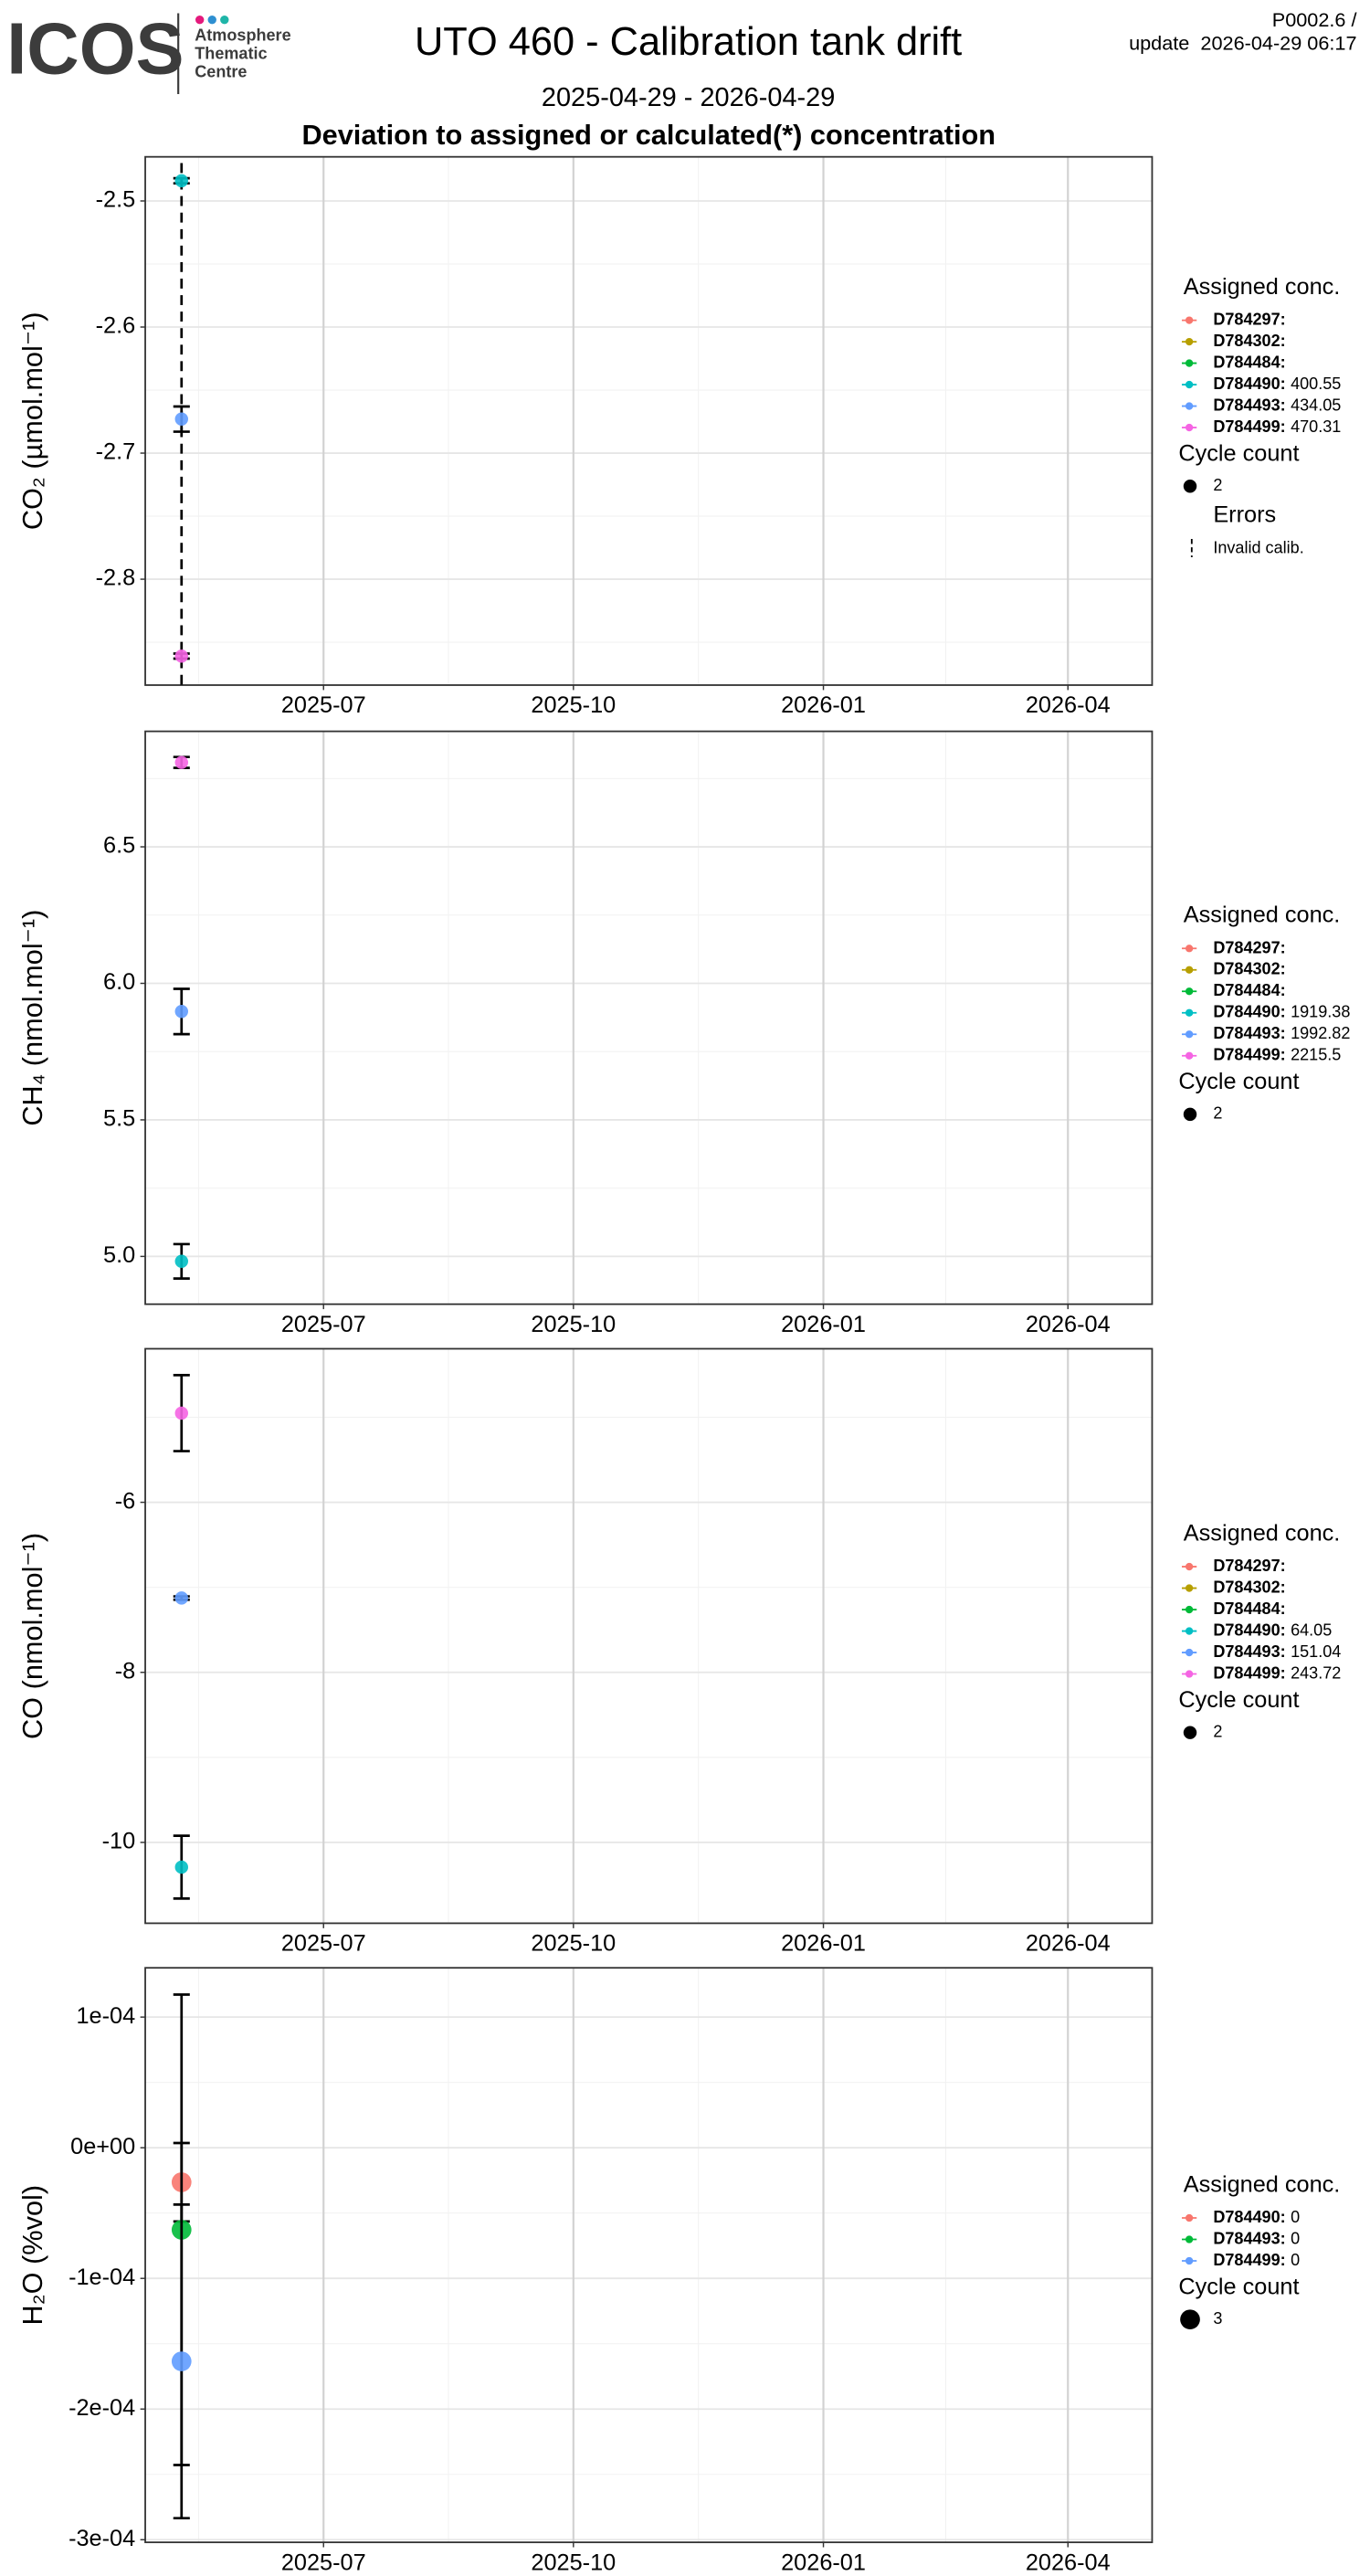  I want to click on logo: ICOS, so click(95, 49).